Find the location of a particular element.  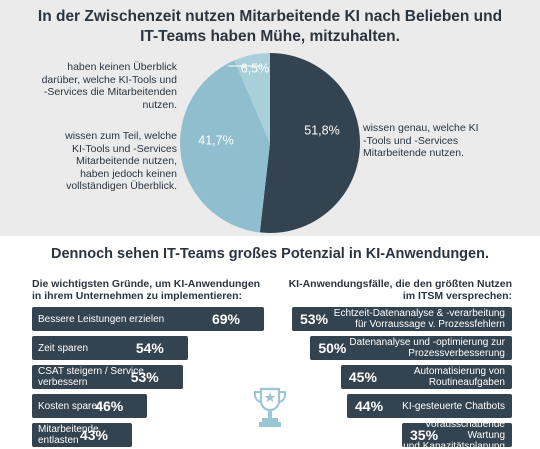

bar: Bessere Leistungen erzielen 69% is located at coordinates (148, 319).